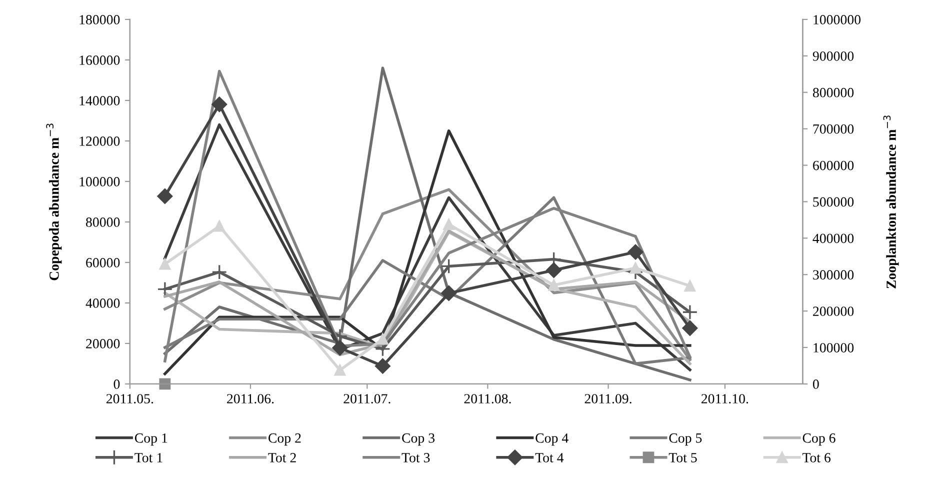 This screenshot has width=928, height=486. I want to click on legend-label: Tot 5, so click(682, 457).